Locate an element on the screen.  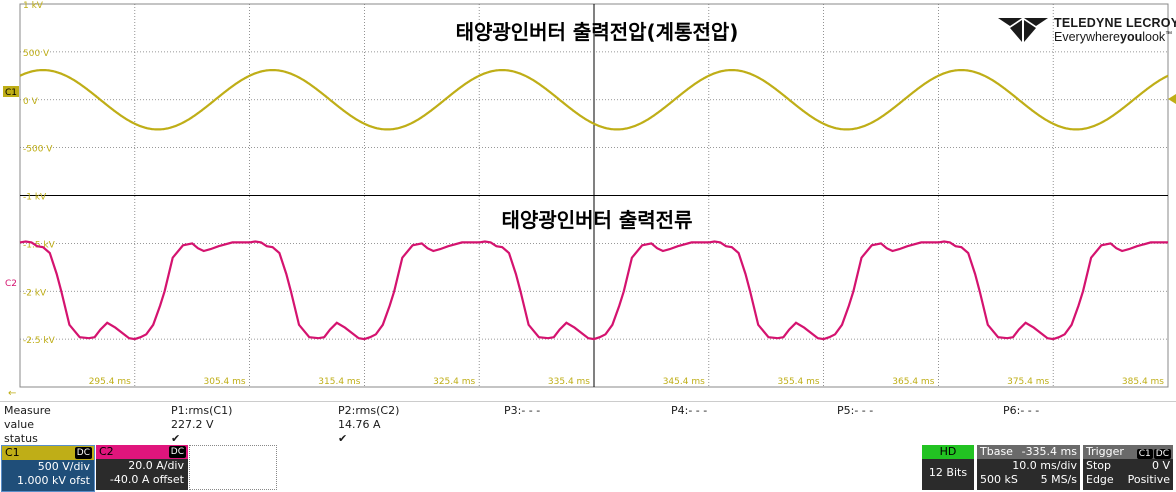
teledyne-lecroy-logo: TELEDYNE LECROY Everywhereyoulook™ is located at coordinates (1086, 31).